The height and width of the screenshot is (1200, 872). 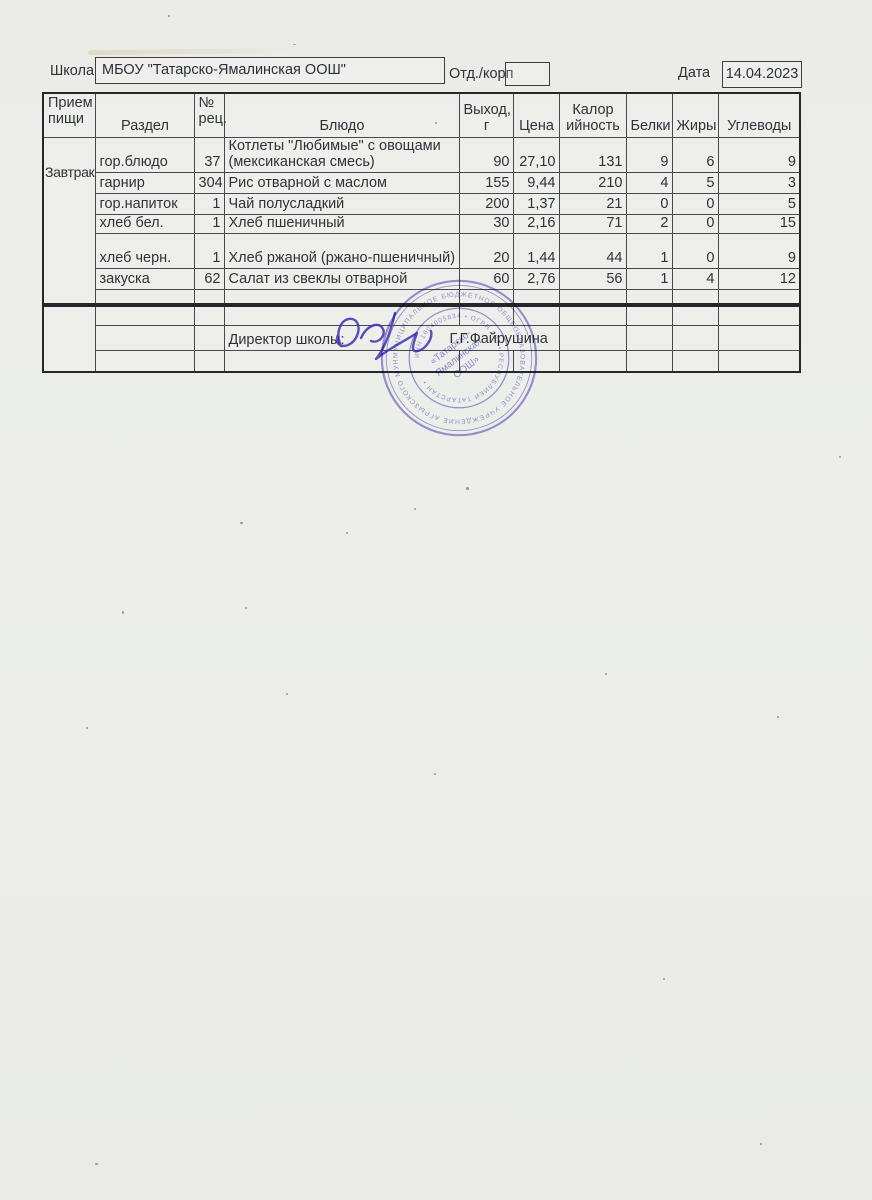 I want to click on section-cell: закуска, so click(x=144, y=278).